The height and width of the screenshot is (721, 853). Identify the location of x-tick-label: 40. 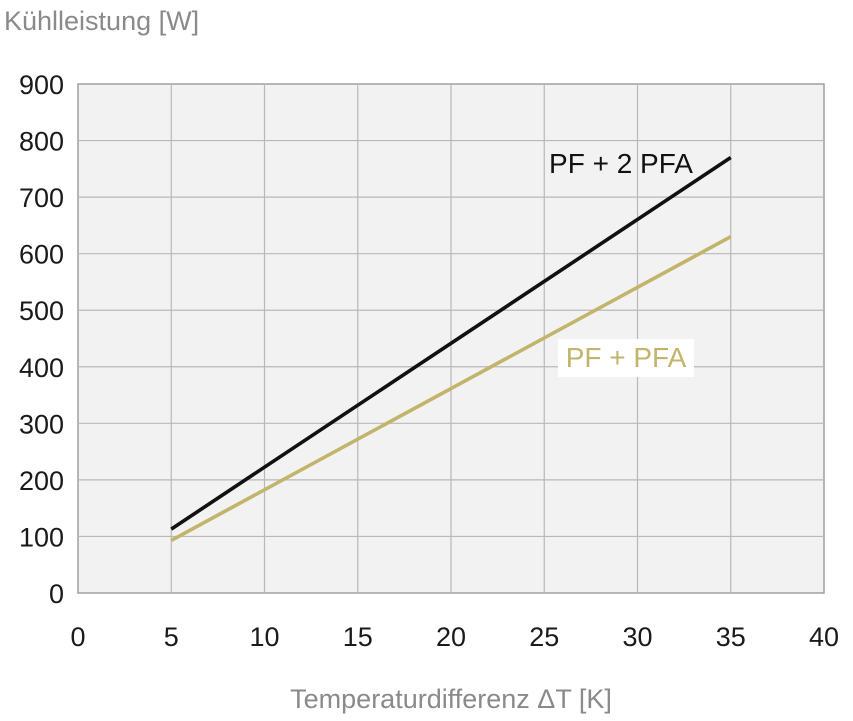
(824, 637).